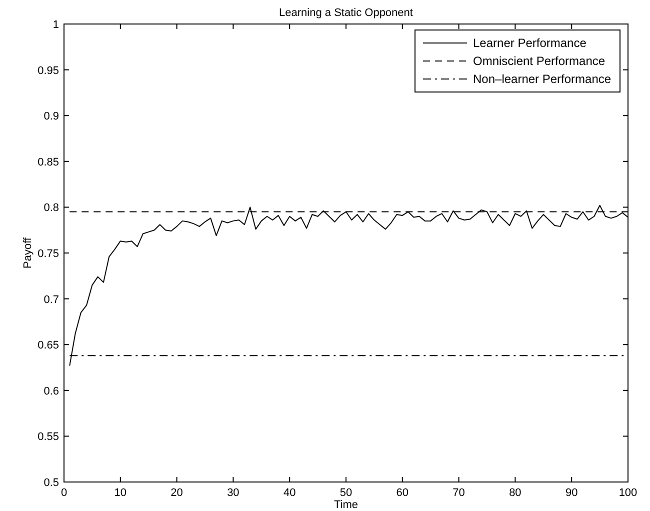  Describe the element at coordinates (571, 493) in the screenshot. I see `x-tick-label: 90` at that location.